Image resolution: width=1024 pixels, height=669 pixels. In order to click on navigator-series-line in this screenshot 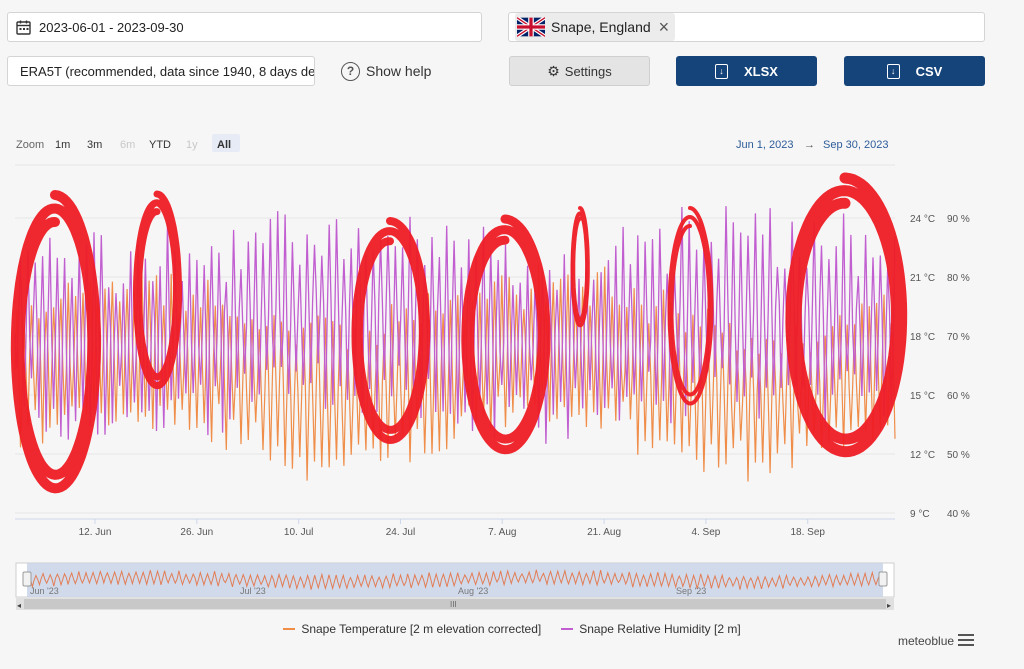, I will do `click(455, 579)`.